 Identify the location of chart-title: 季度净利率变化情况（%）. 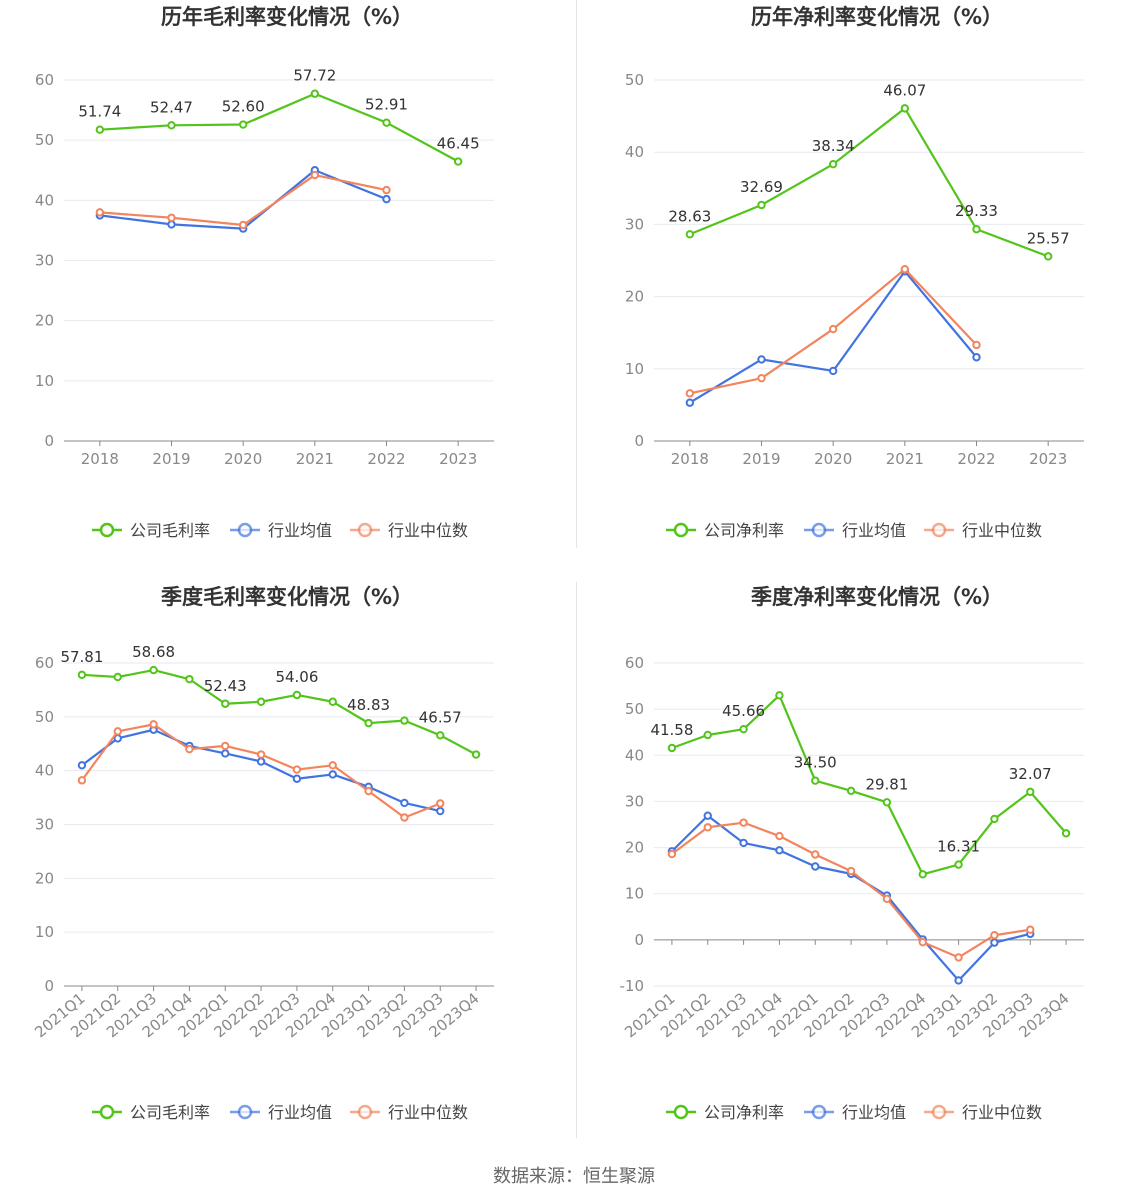
(877, 597).